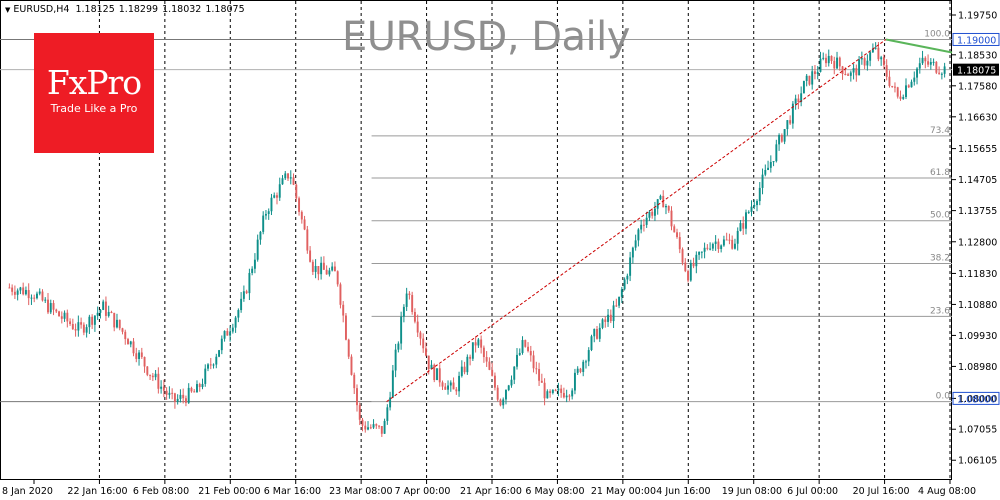 The width and height of the screenshot is (1000, 500). Describe the element at coordinates (919, 46) in the screenshot. I see `resistance-line` at that location.